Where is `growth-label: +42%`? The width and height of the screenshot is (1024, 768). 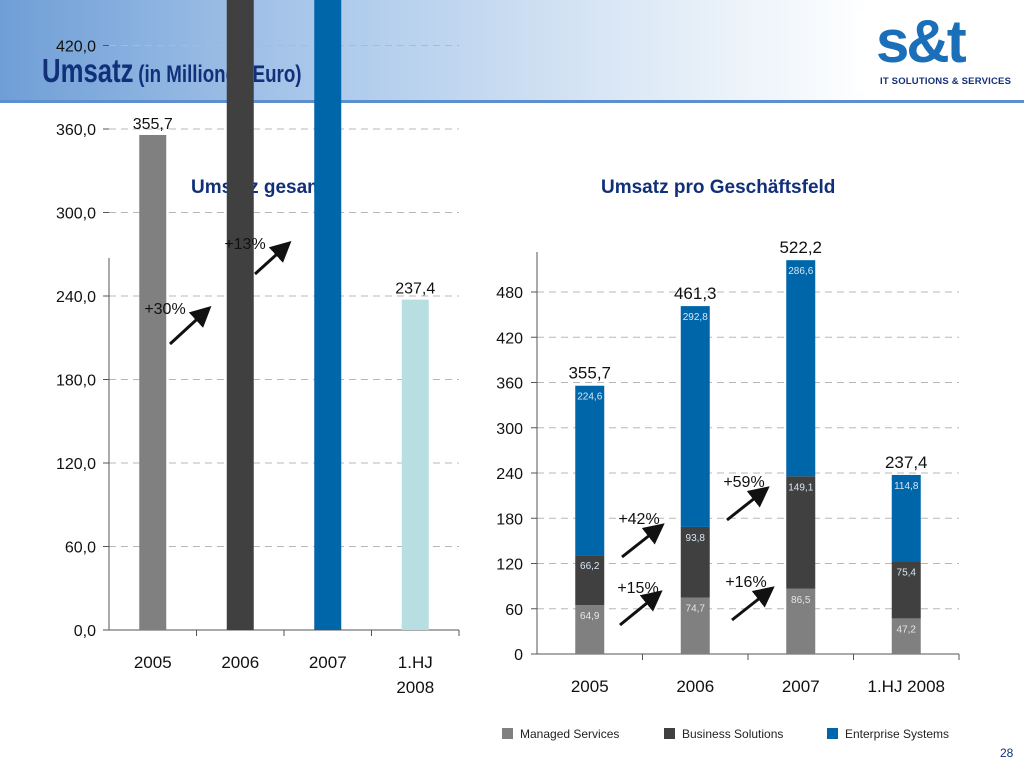
growth-label: +42% is located at coordinates (638, 519).